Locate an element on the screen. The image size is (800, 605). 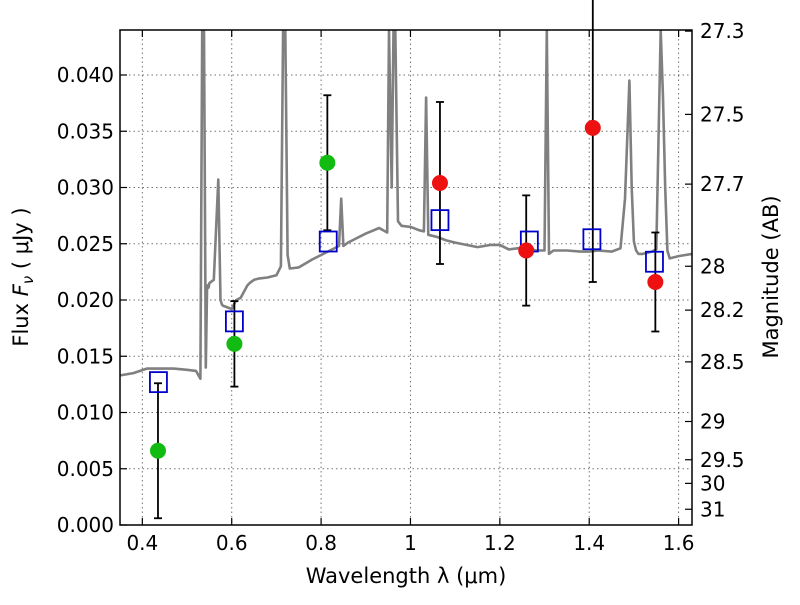
y2-tick-label: 27.3 is located at coordinates (722, 31).